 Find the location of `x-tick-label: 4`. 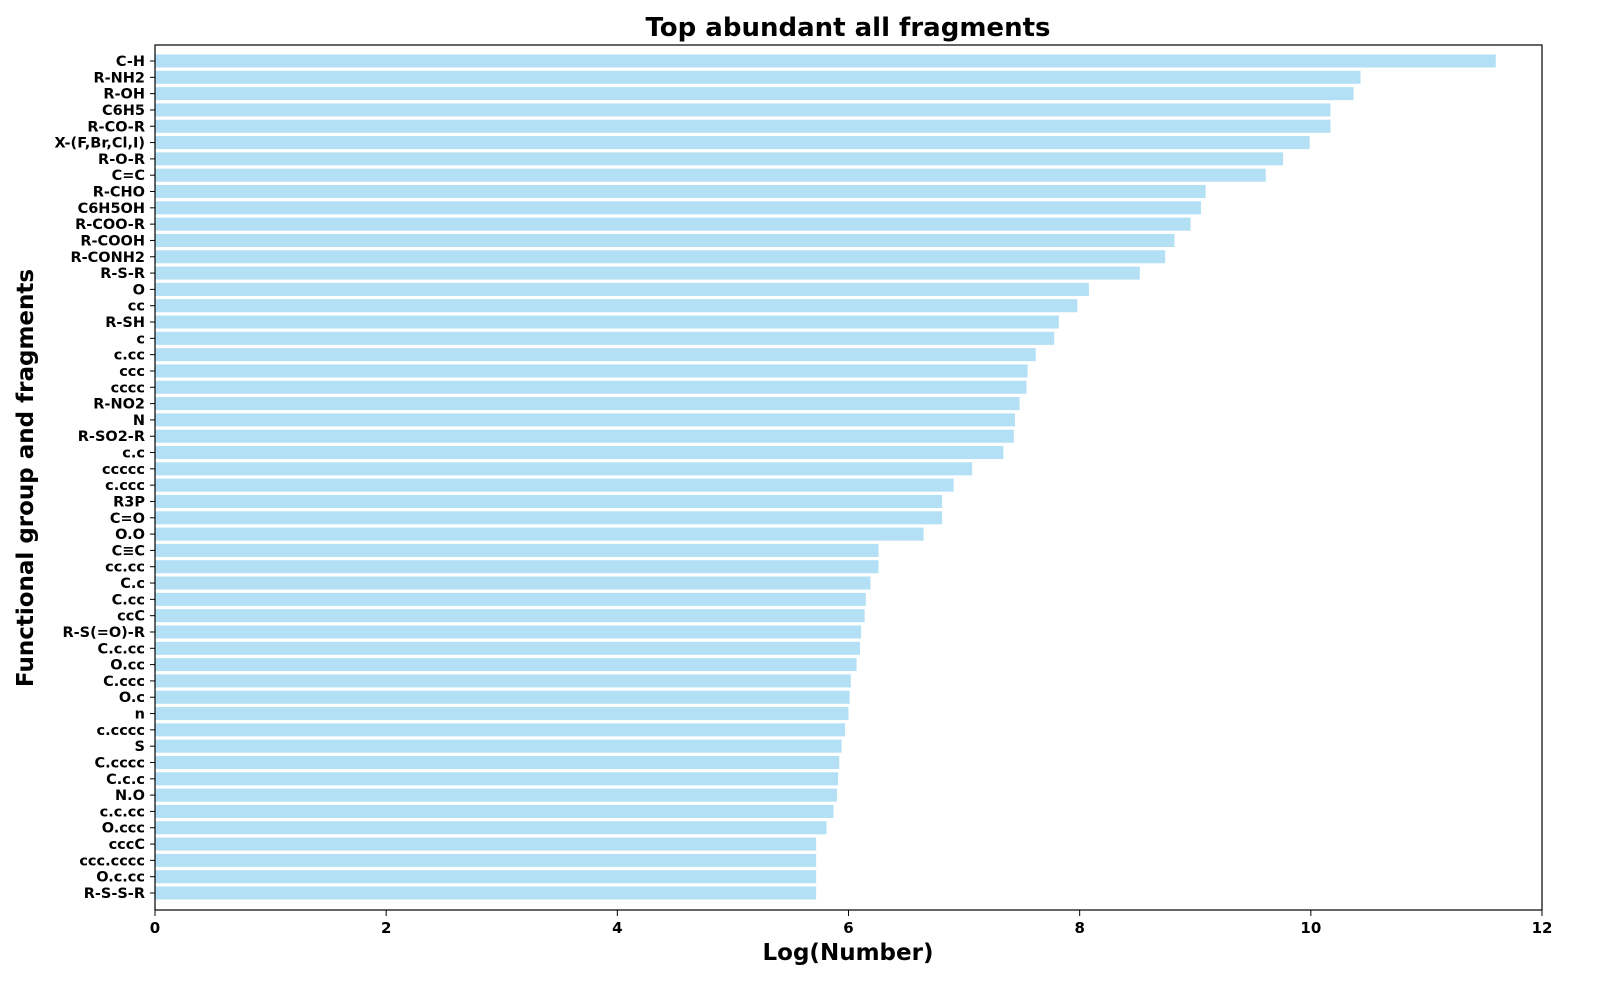

x-tick-label: 4 is located at coordinates (617, 928).